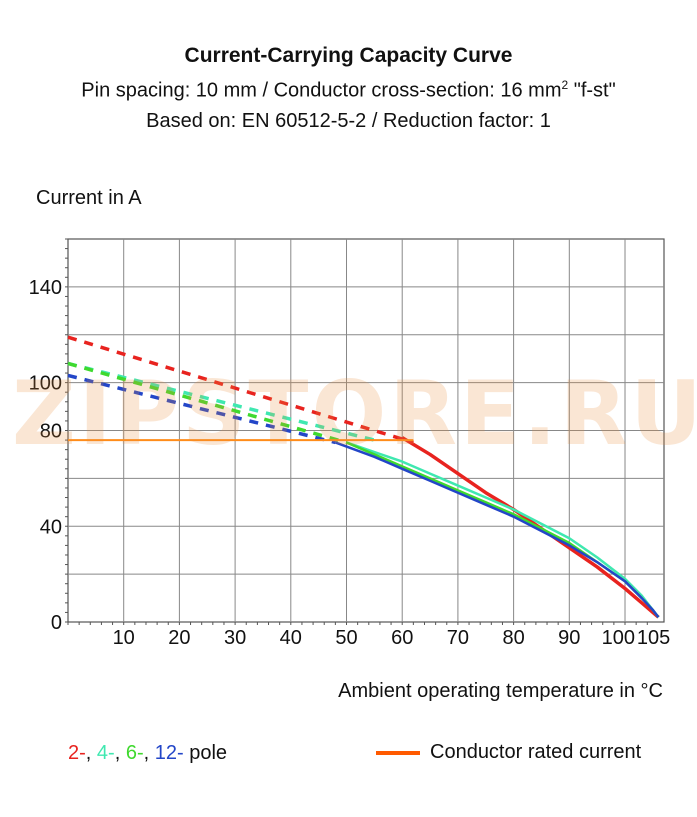 Image resolution: width=697 pixels, height=817 pixels. Describe the element at coordinates (398, 752) in the screenshot. I see `legend-rated-swatch` at that location.